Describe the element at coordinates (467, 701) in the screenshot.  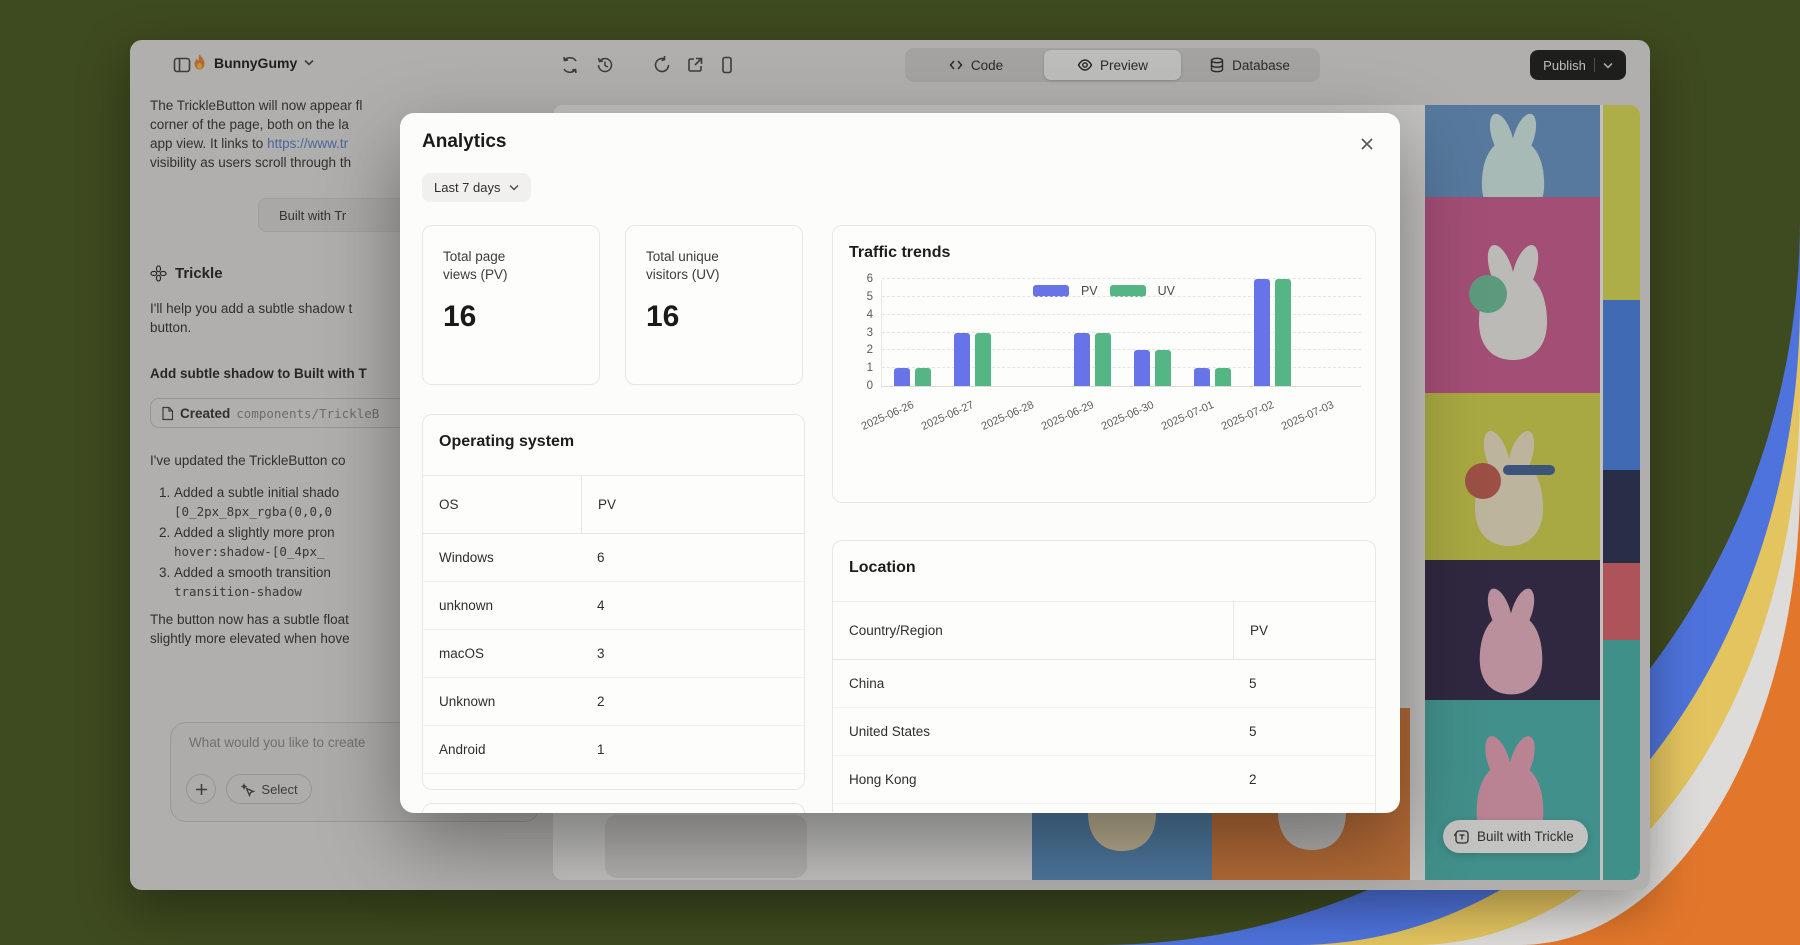
I see `cell-label: Unknown` at that location.